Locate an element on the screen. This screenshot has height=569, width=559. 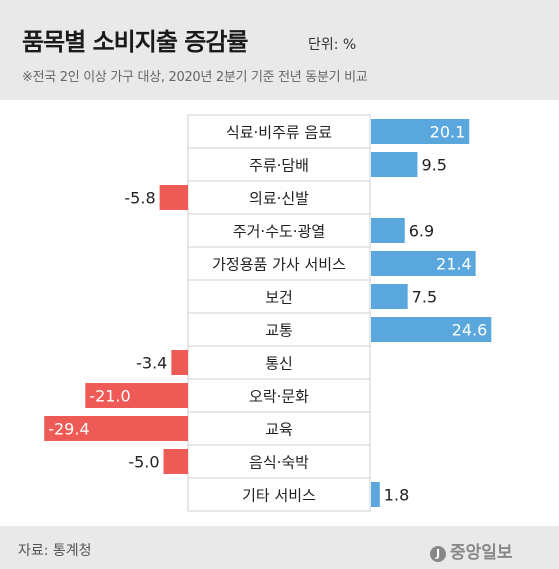
category-label: 보건 is located at coordinates (279, 298).